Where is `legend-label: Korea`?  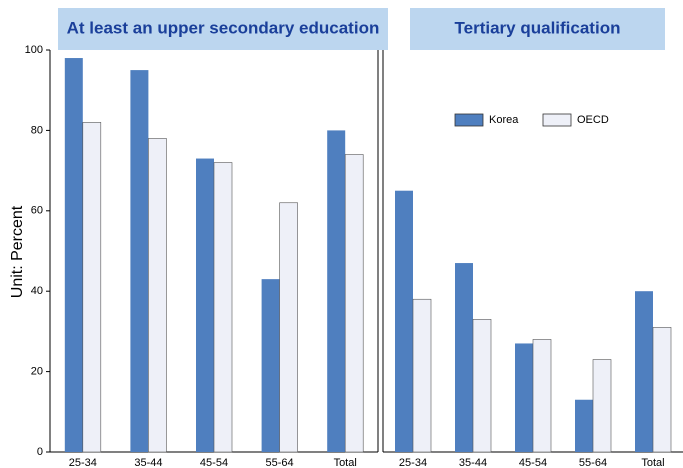
legend-label: Korea is located at coordinates (504, 120).